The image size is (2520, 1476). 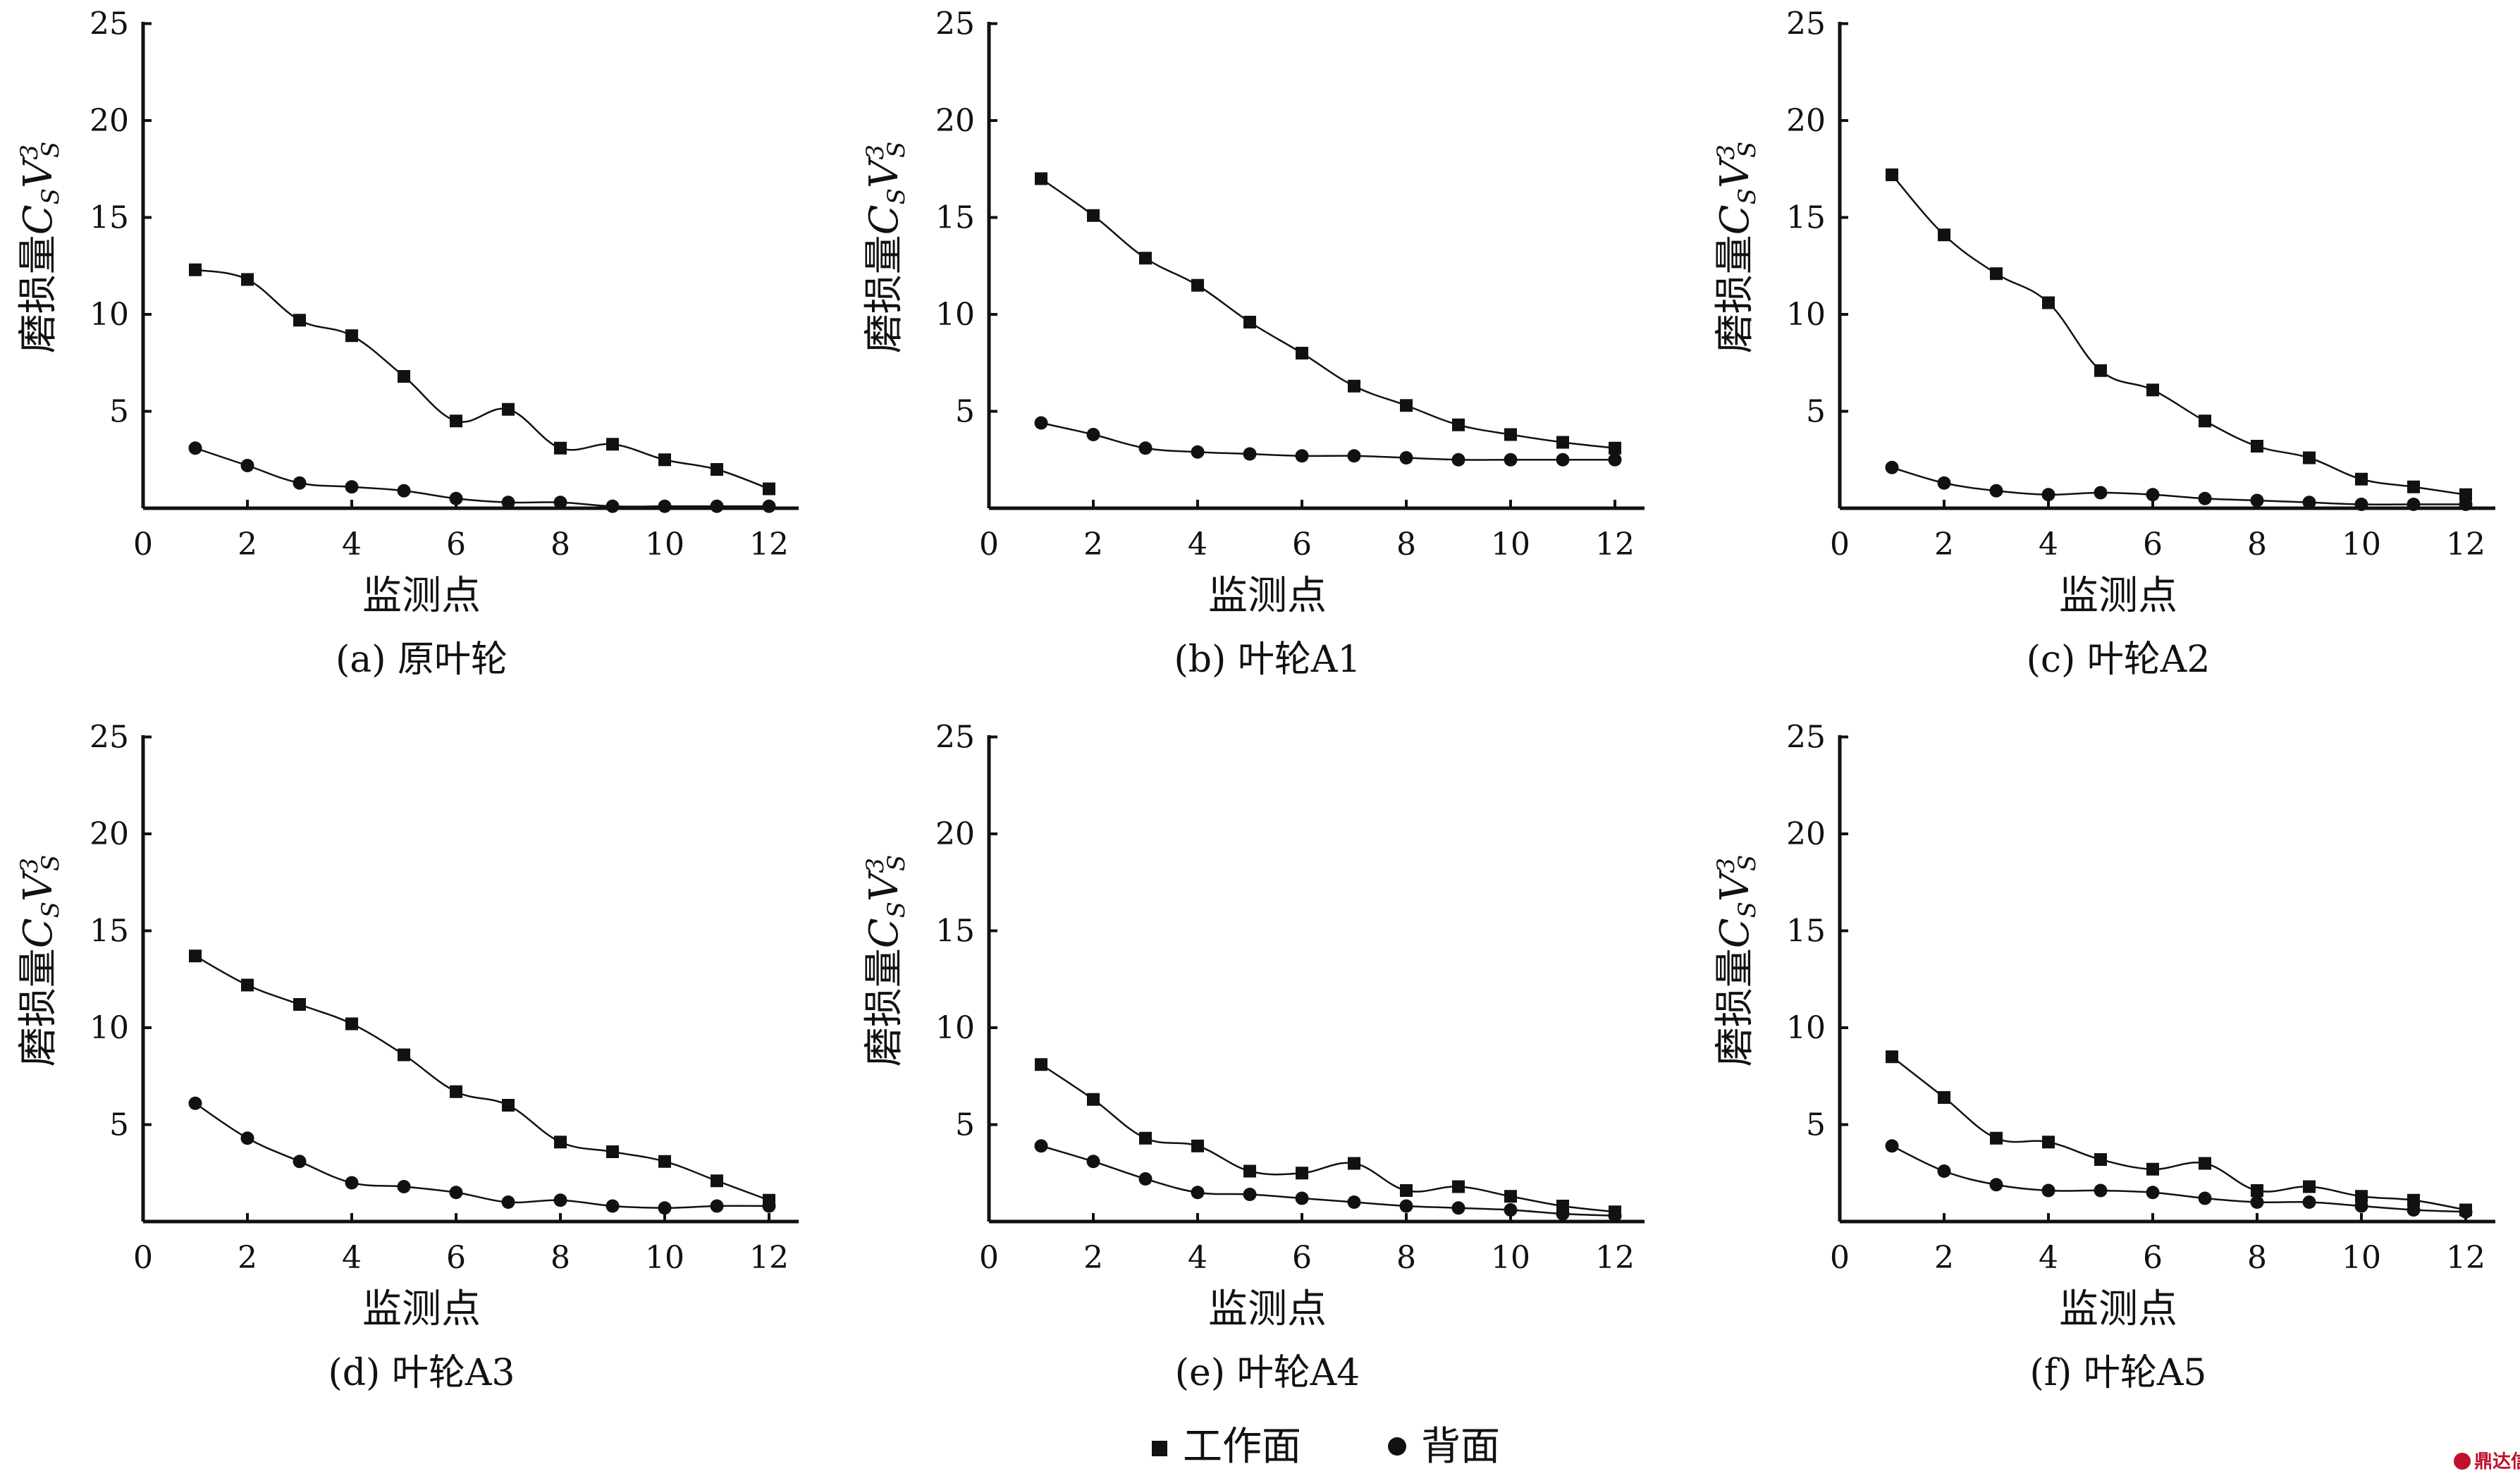 I want to click on watermark-logo: 鼎达信, so click(x=2487, y=1461).